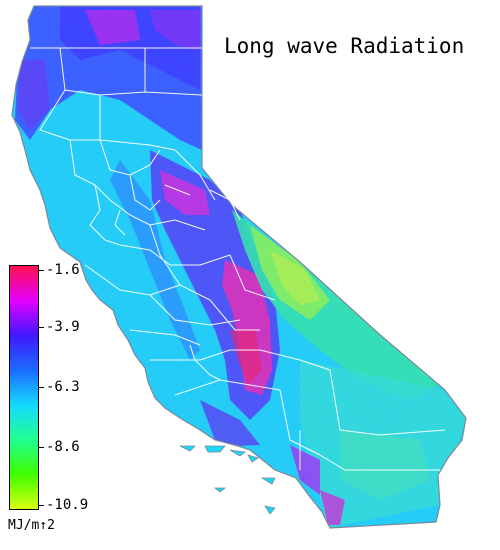 Image resolution: width=500 pixels, height=550 pixels. What do you see at coordinates (63, 447) in the screenshot?
I see `colorbar-tick-label: -8.6` at bounding box center [63, 447].